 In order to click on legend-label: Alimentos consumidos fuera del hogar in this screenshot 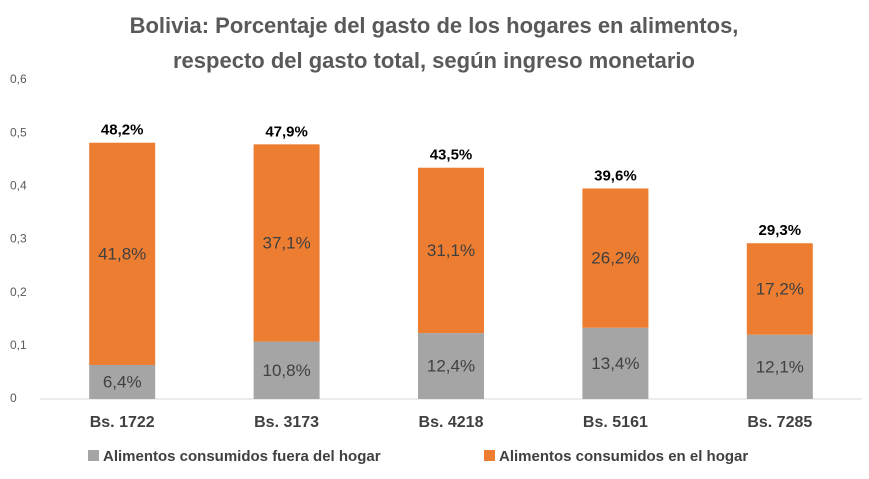, I will do `click(242, 456)`.